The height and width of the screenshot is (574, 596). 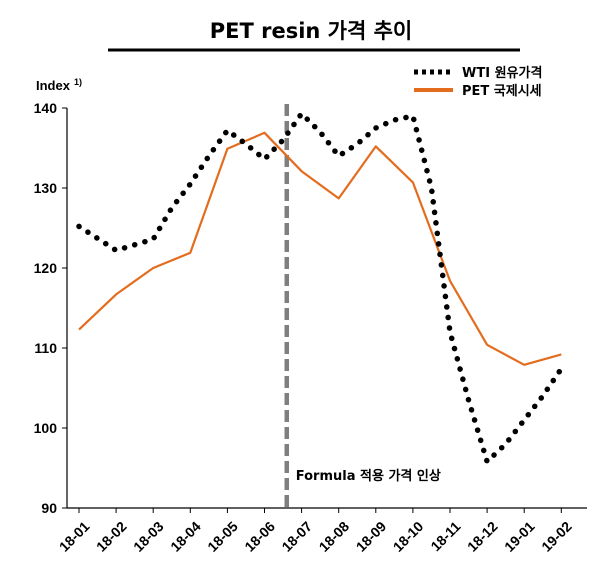 What do you see at coordinates (259, 536) in the screenshot?
I see `x-tick-label: 18-06` at bounding box center [259, 536].